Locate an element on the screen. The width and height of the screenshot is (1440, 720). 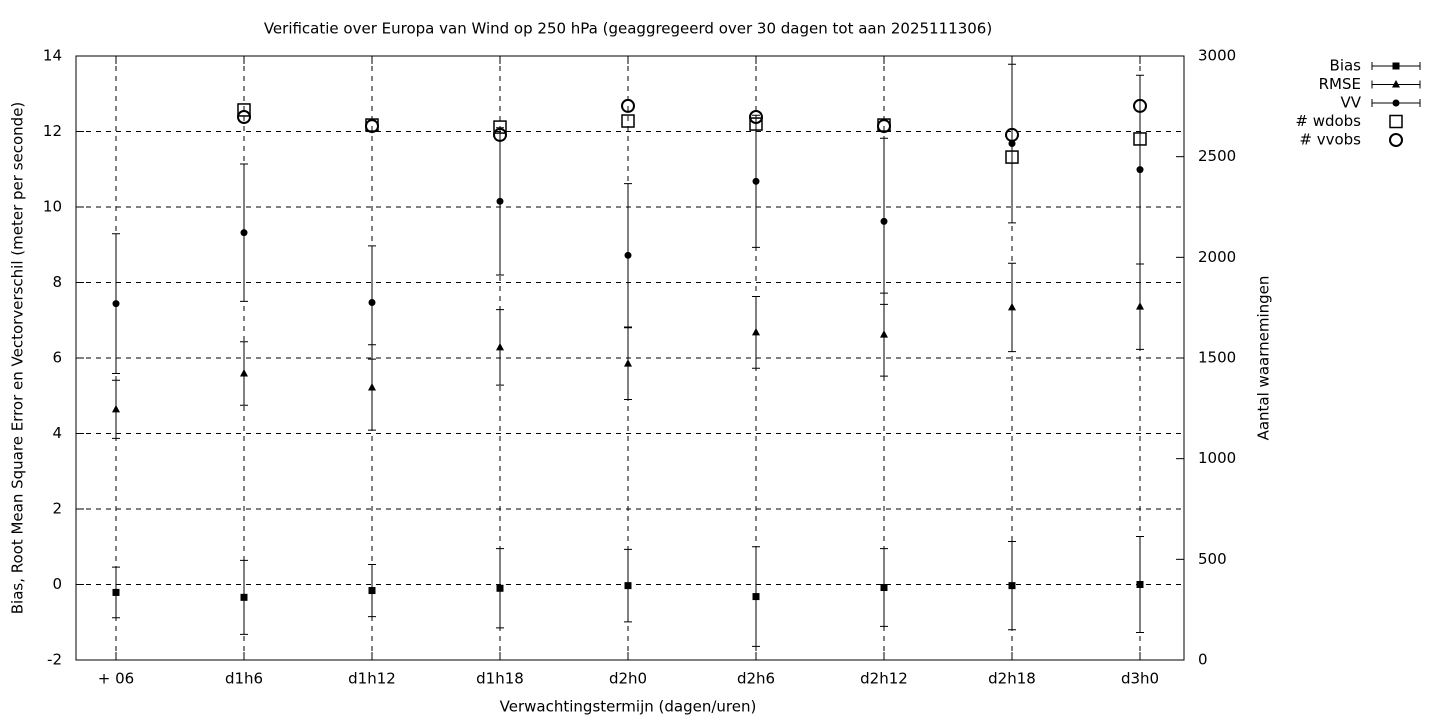
y-tick-label: 6 is located at coordinates (57, 358).